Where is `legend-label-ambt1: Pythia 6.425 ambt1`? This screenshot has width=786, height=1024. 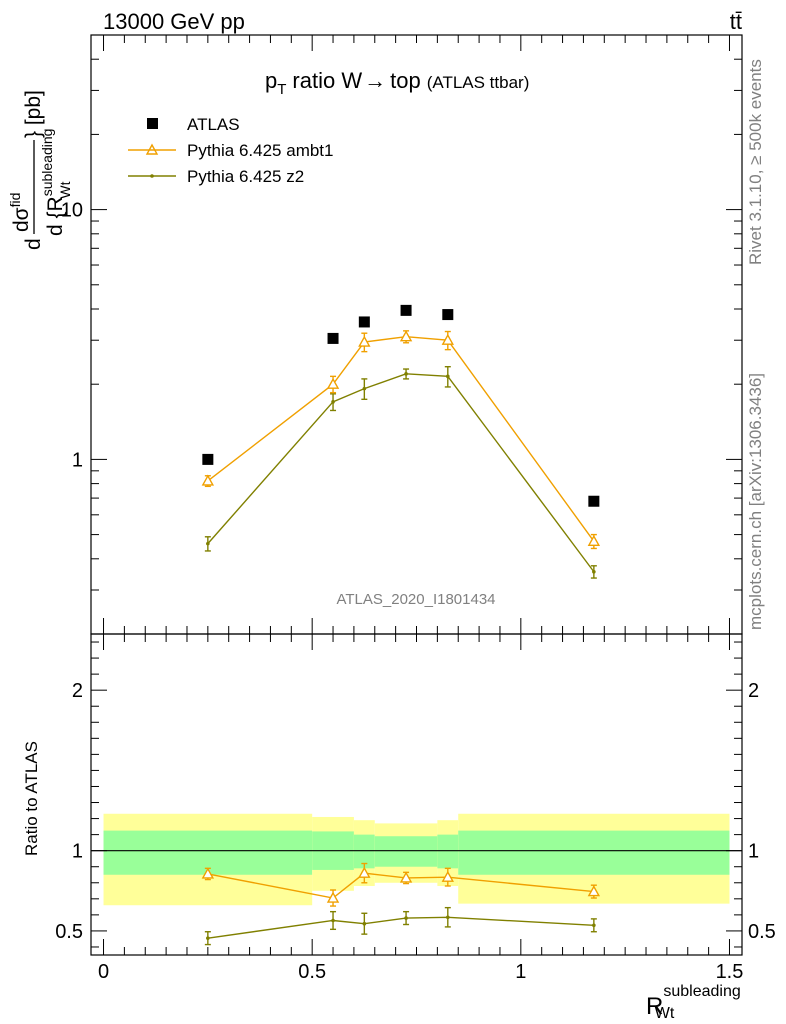 legend-label-ambt1: Pythia 6.425 ambt1 is located at coordinates (260, 150).